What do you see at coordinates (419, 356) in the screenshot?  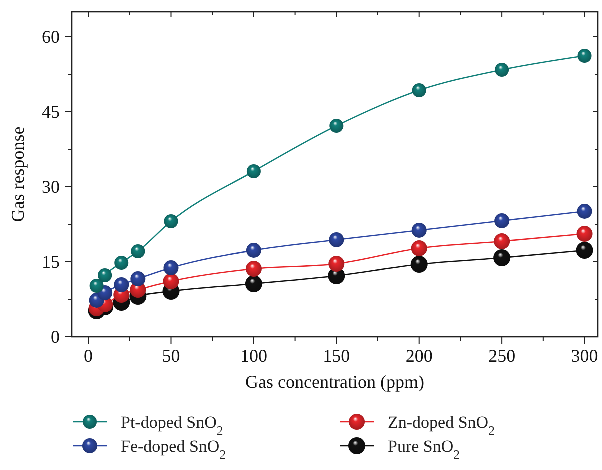 I see `x-tick-label: 200` at bounding box center [419, 356].